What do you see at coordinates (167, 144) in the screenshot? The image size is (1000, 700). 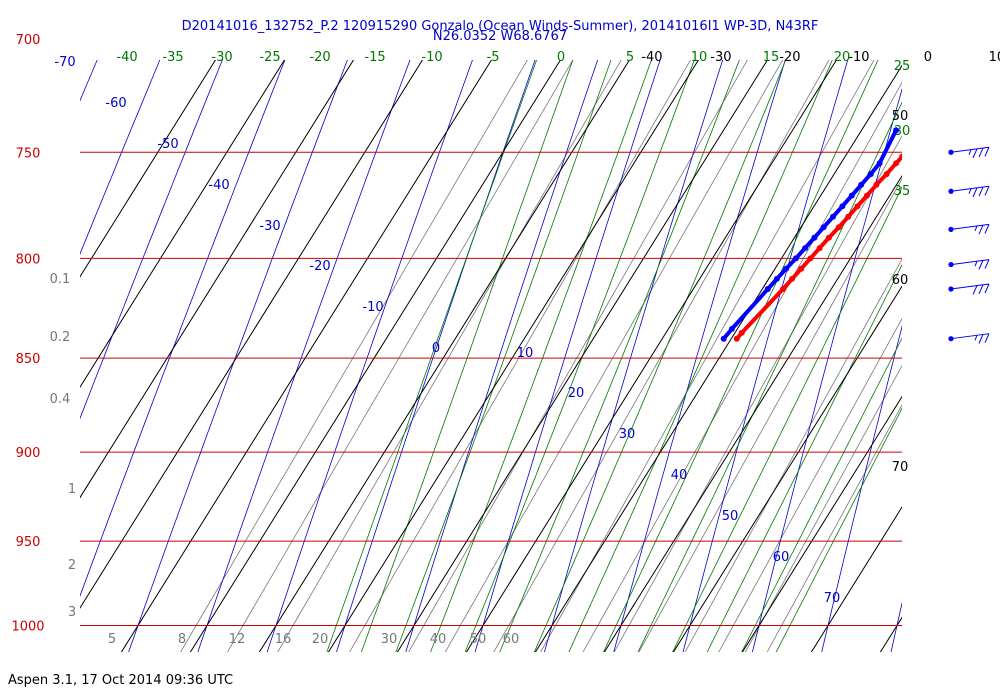 I see `dry-adiabat-label: -50` at bounding box center [167, 144].